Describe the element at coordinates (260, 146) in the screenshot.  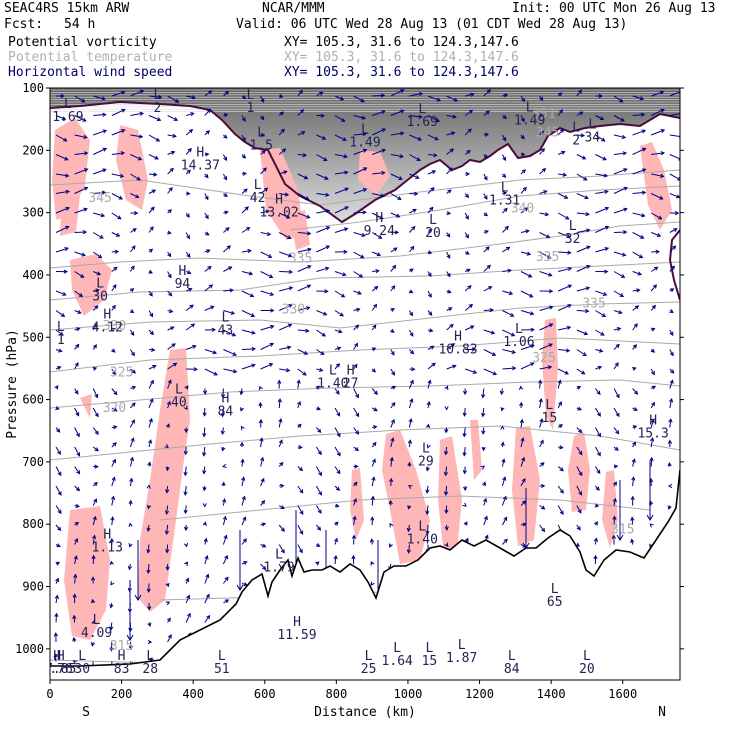
I see `extremum-value: 1.5` at that location.